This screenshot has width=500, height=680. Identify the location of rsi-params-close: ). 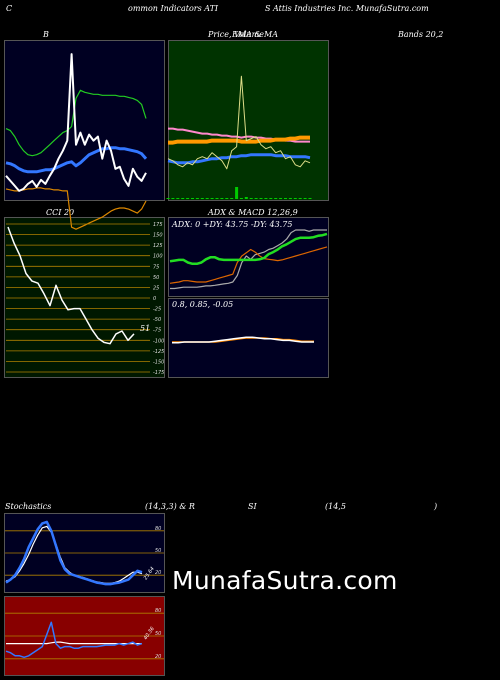
(436, 506).